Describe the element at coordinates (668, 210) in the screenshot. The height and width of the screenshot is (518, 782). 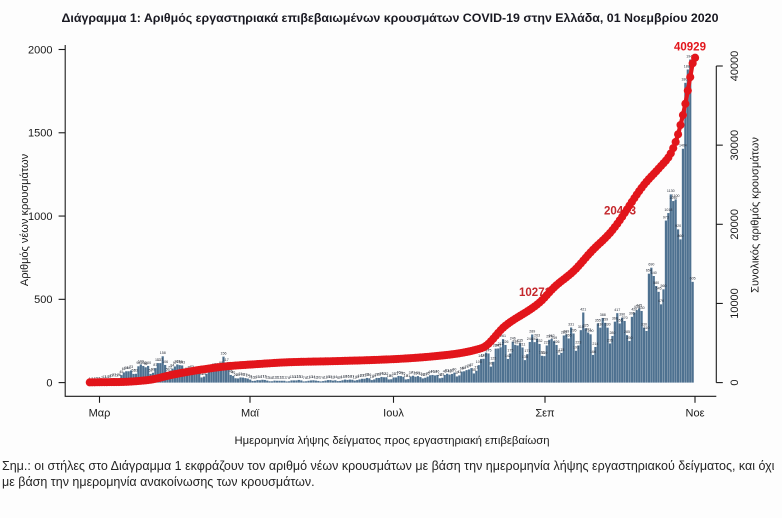
I see `svg-text: 1018` at that location.